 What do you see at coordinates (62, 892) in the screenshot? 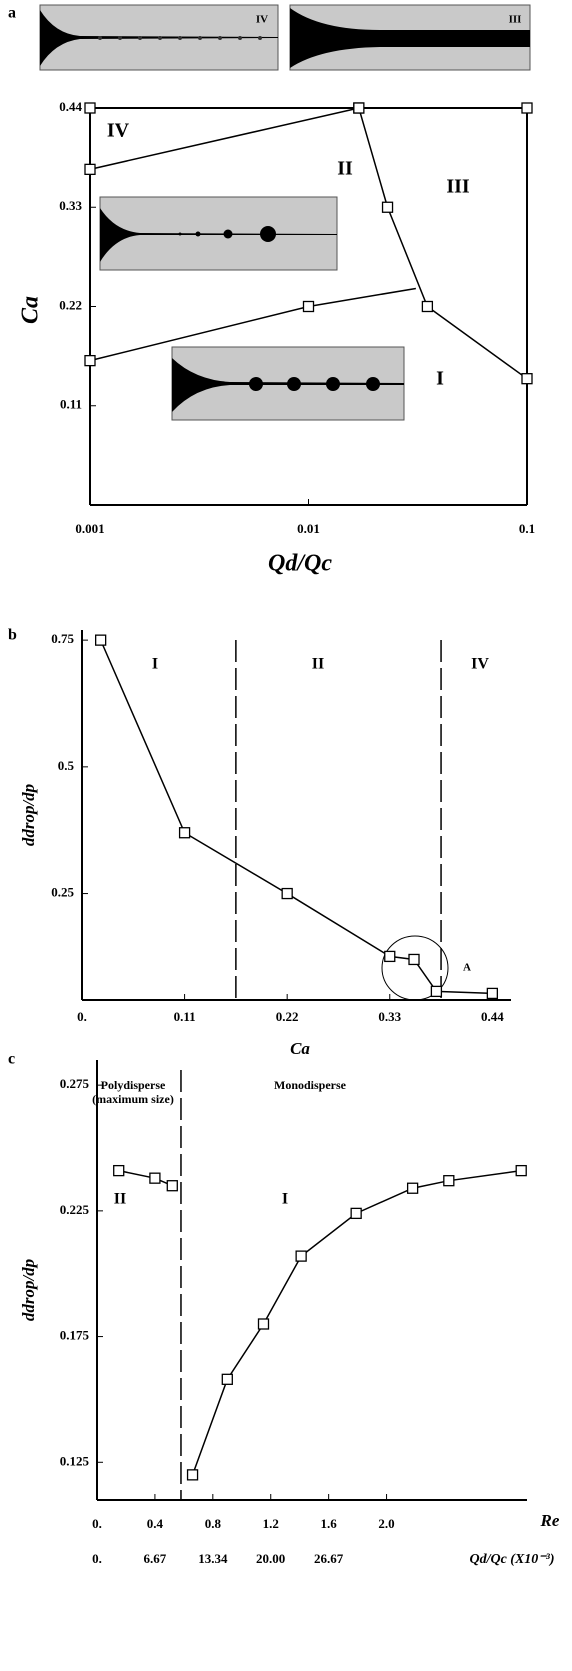
I see `y-tick-label: 0.25` at bounding box center [62, 892].